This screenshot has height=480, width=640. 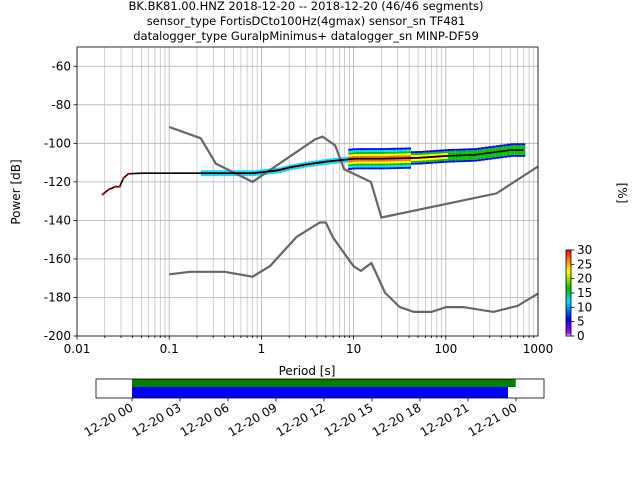 What do you see at coordinates (584, 293) in the screenshot?
I see `colorbar-tick-label: 15` at bounding box center [584, 293].